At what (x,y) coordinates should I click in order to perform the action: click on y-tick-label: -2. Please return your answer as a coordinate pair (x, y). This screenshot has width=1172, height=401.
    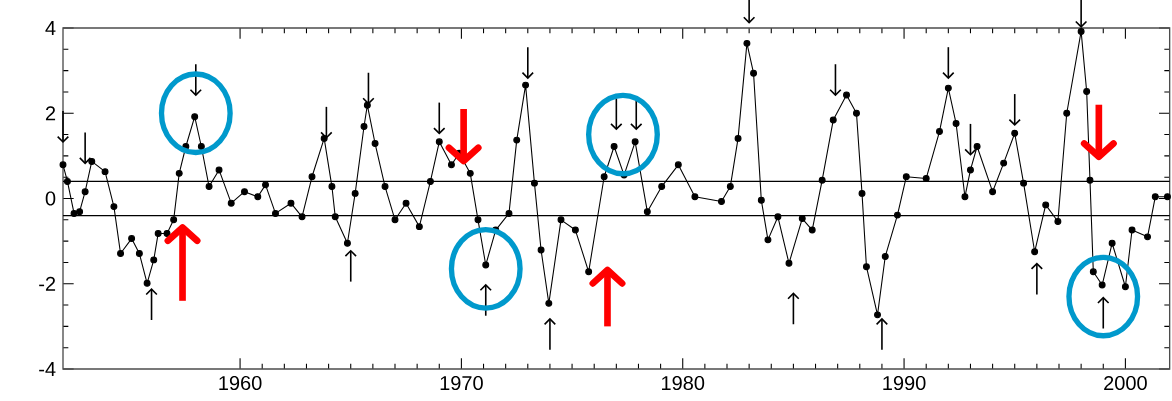
    Looking at the image, I should click on (47, 283).